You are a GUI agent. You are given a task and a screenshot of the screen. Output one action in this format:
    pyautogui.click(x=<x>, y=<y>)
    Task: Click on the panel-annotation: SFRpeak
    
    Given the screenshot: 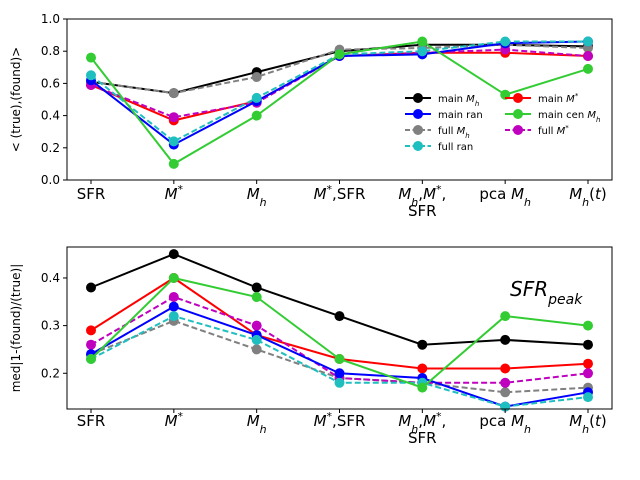 What is the action you would take?
    pyautogui.click(x=546, y=292)
    